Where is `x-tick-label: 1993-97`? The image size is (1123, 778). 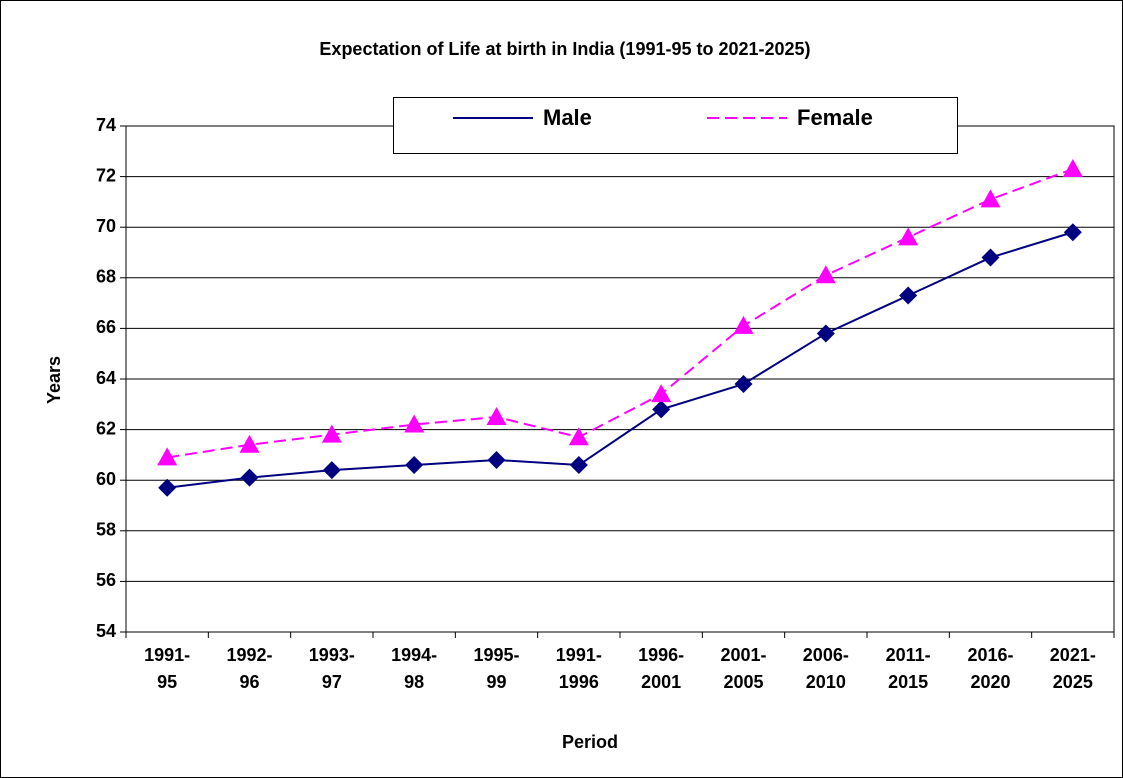
x-tick-label: 1993-97 is located at coordinates (331, 668).